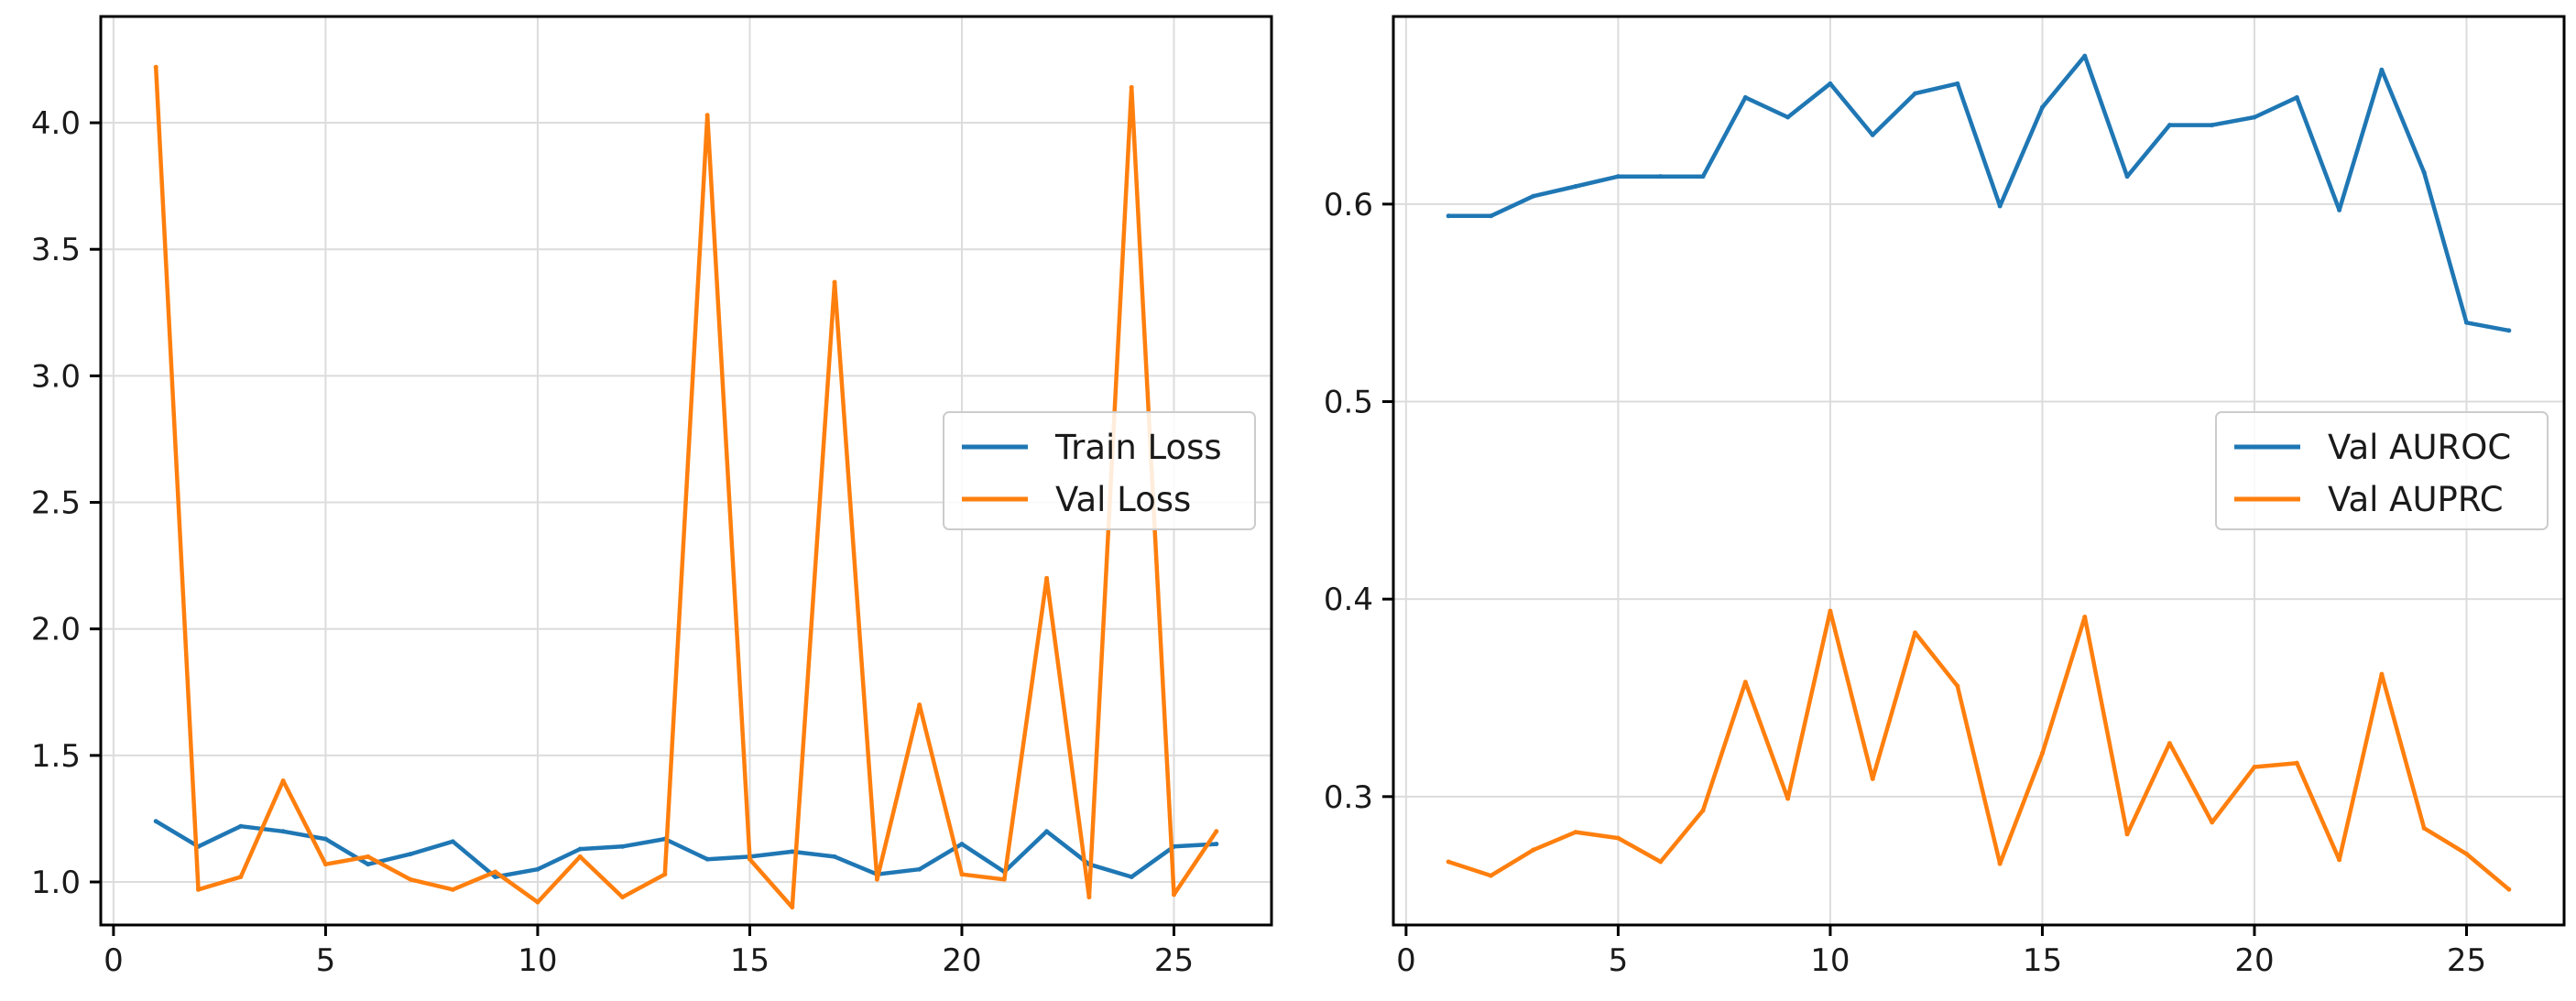 This screenshot has width=2576, height=1001. I want to click on legend: Val AUROC Val AUPRC, so click(2382, 470).